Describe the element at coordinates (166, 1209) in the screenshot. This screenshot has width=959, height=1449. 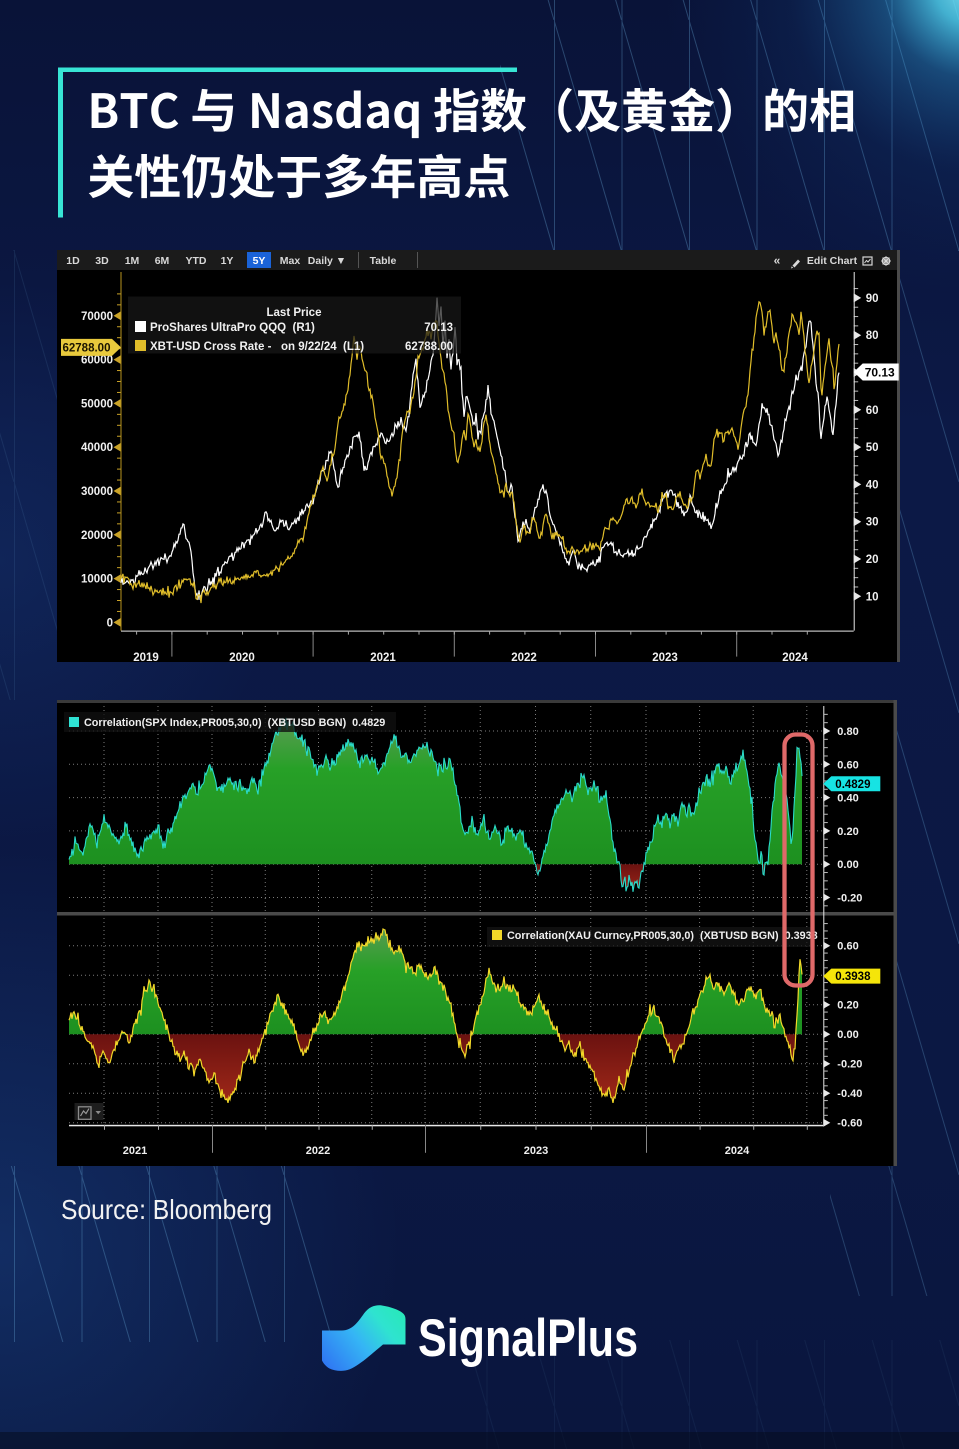
I see `svg-text: Source: Bloomberg` at that location.